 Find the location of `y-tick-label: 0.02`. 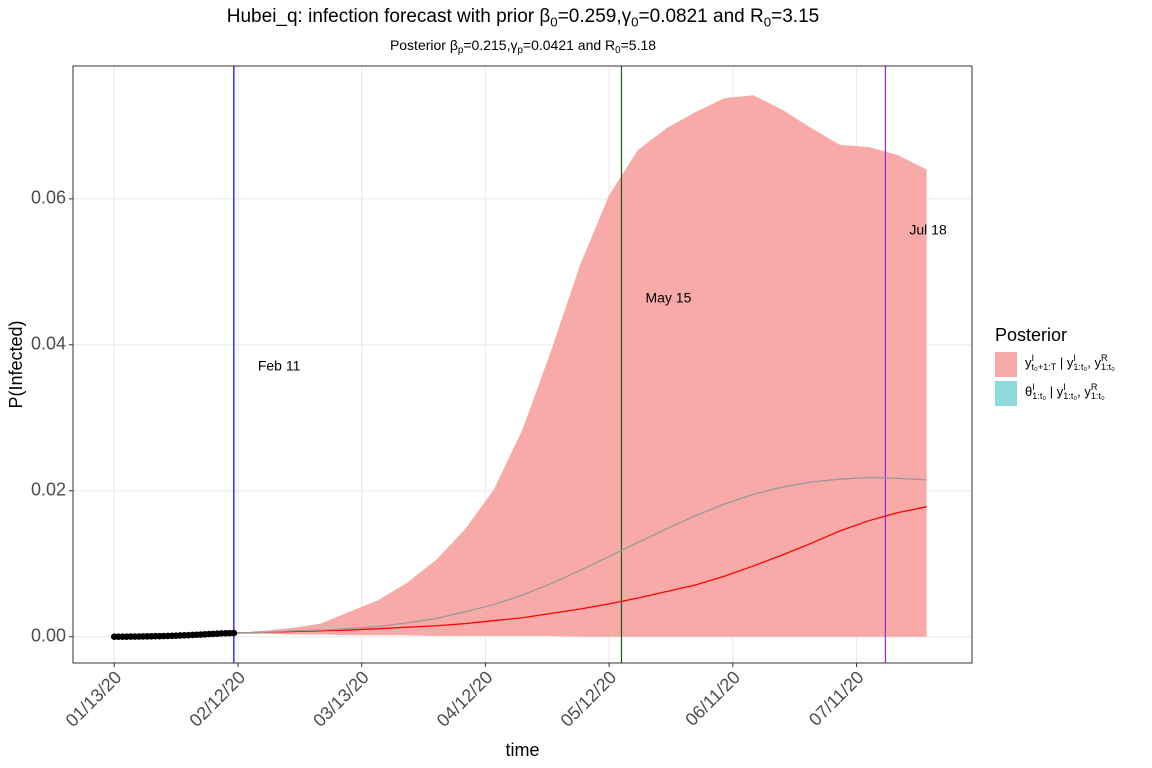

y-tick-label: 0.02 is located at coordinates (48, 490).